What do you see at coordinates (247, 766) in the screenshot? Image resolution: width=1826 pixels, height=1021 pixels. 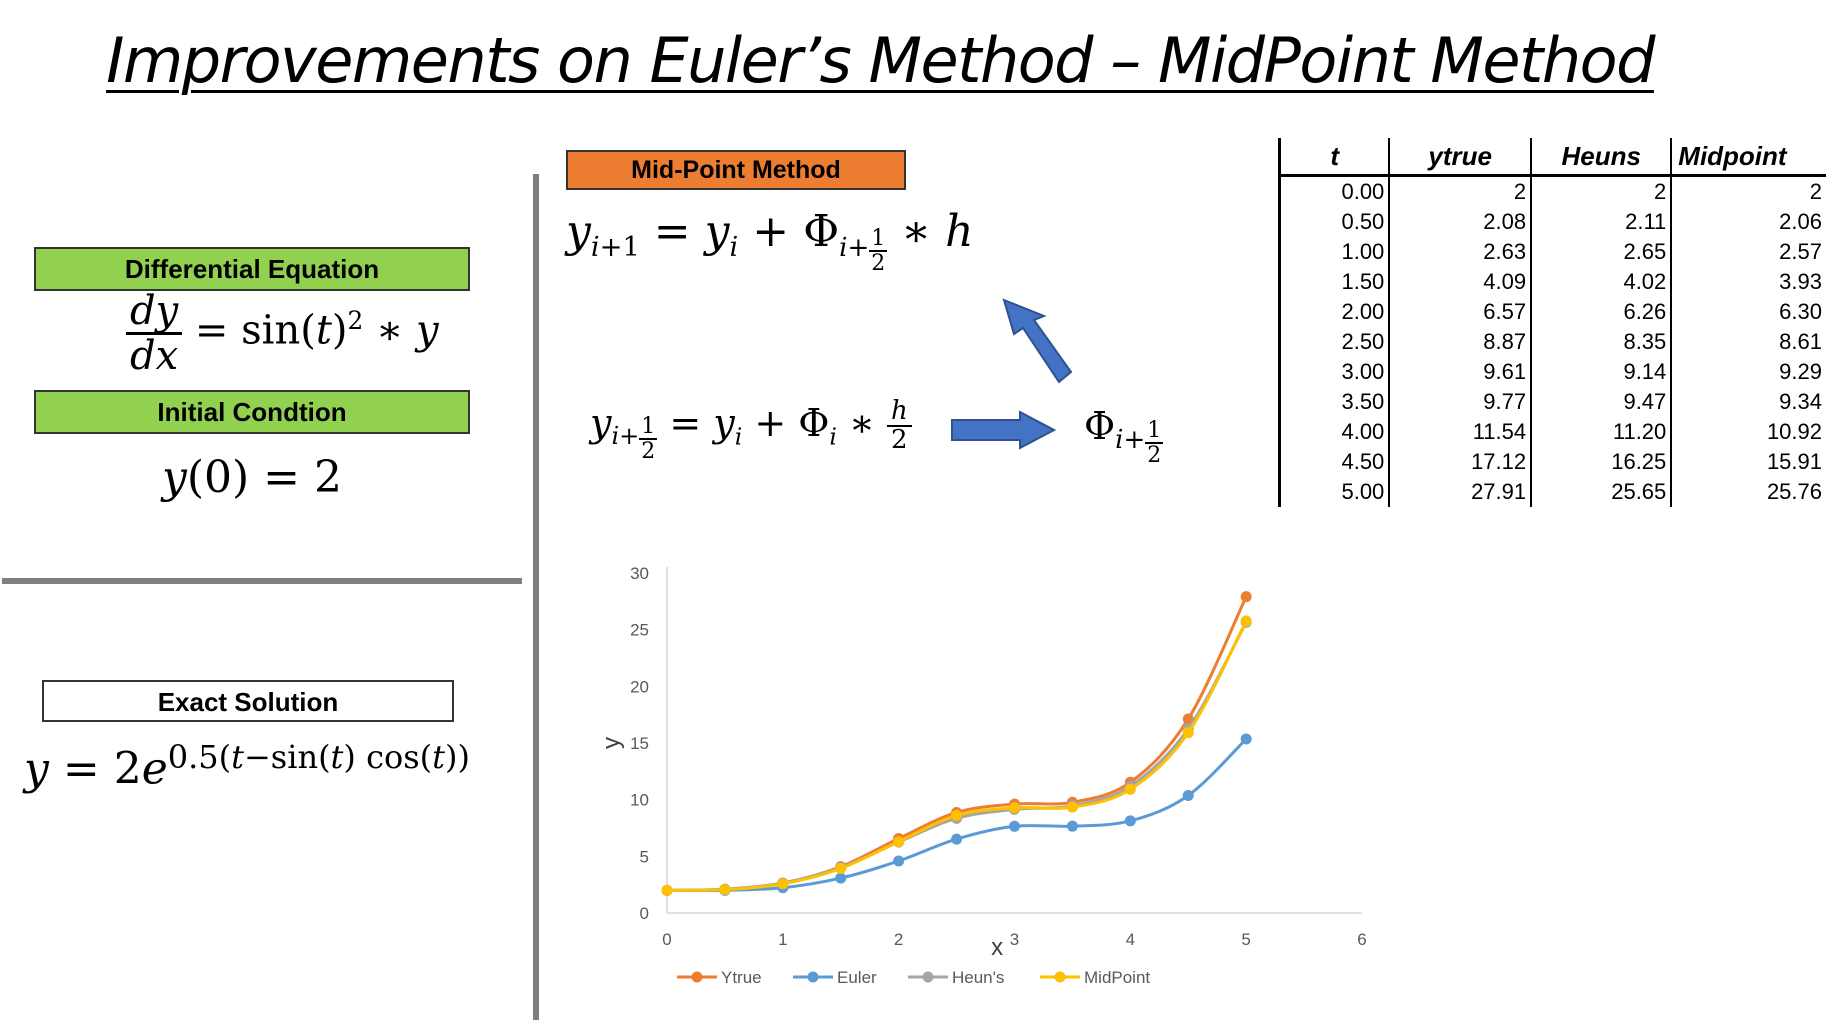 I see `exact-solution-equation: y = 2e0.5(t−sin(t) cos(t))` at bounding box center [247, 766].